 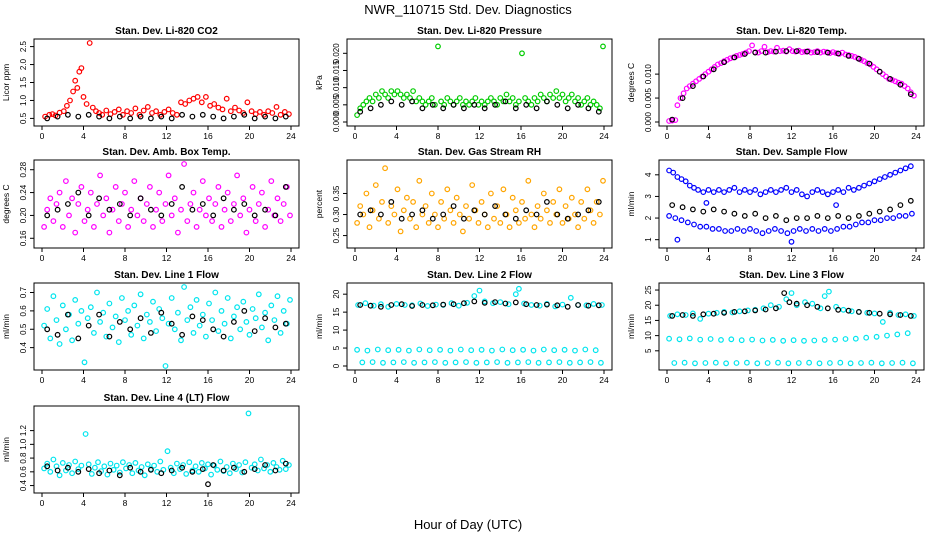 What do you see at coordinates (396, 136) in the screenshot?
I see `x-tick-label: 4` at bounding box center [396, 136].